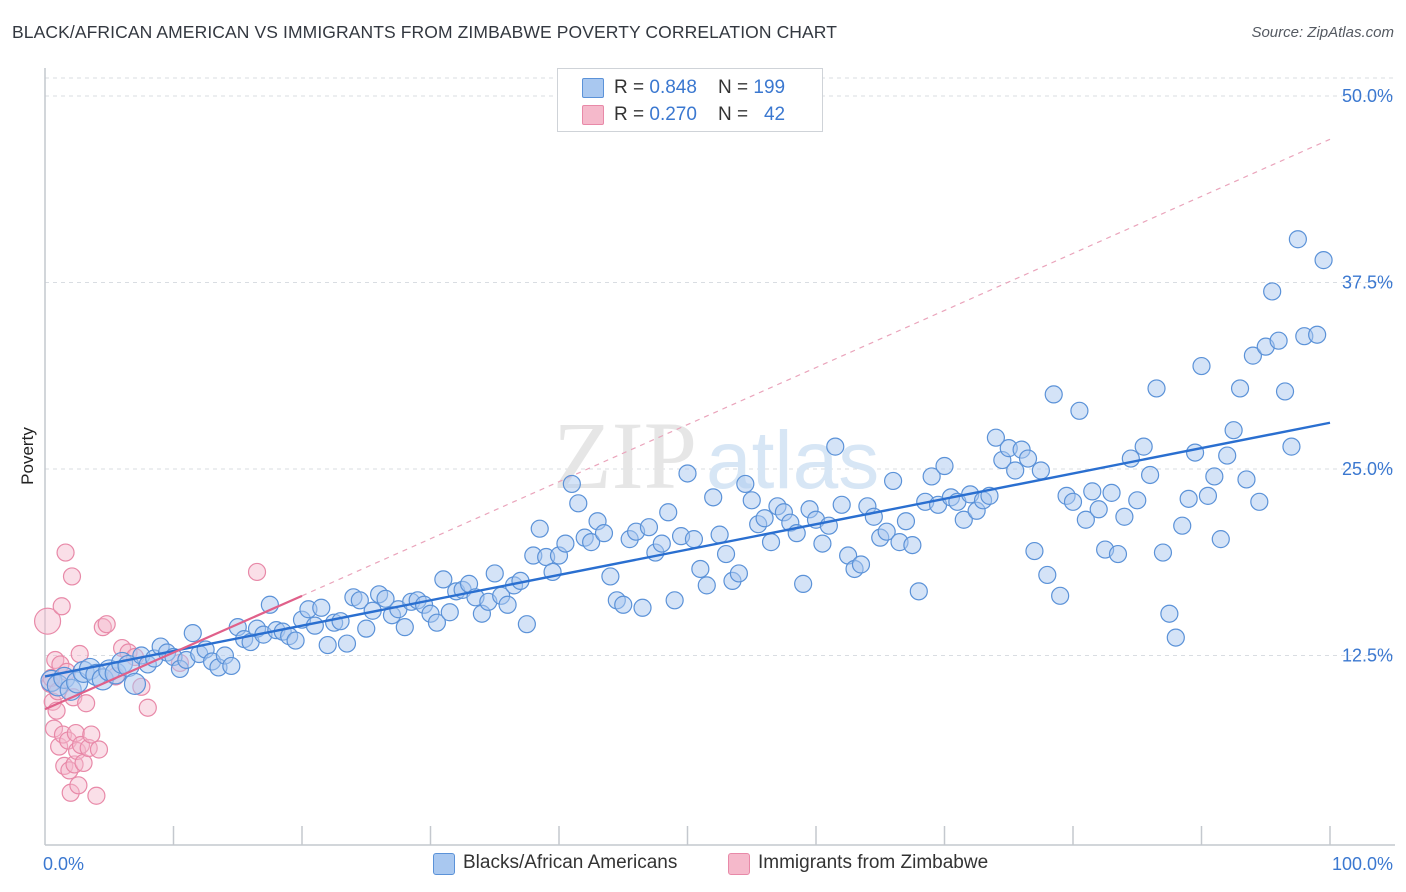 The image size is (1406, 892). What do you see at coordinates (716, 455) in the screenshot?
I see `watermark: ZIP atlas` at bounding box center [716, 455].